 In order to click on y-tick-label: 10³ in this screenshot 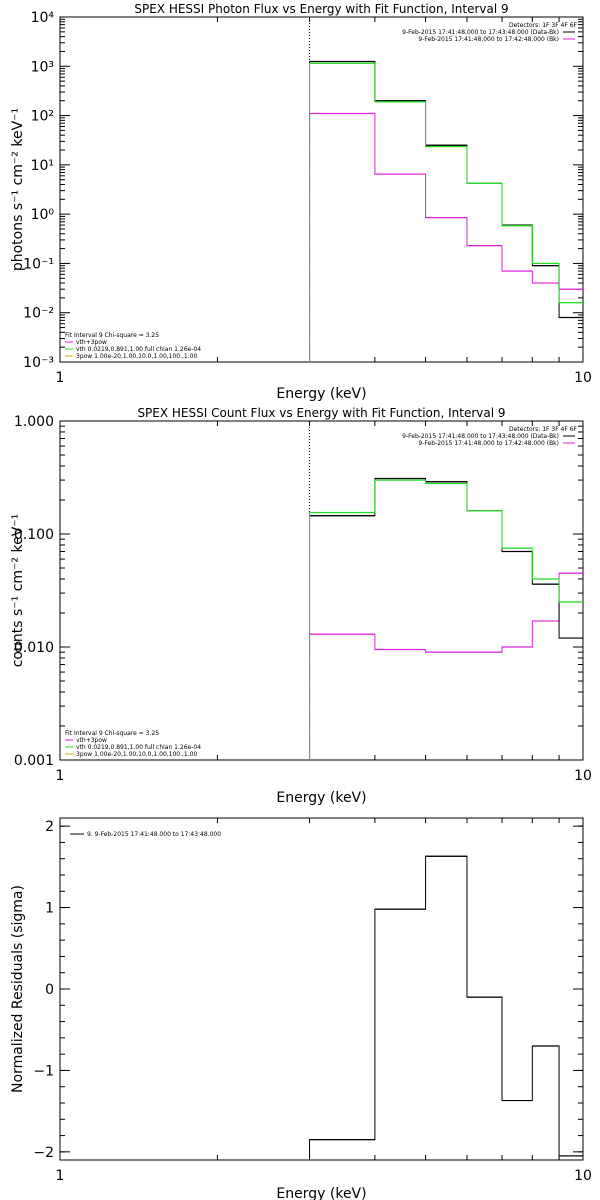, I will do `click(42, 67)`.